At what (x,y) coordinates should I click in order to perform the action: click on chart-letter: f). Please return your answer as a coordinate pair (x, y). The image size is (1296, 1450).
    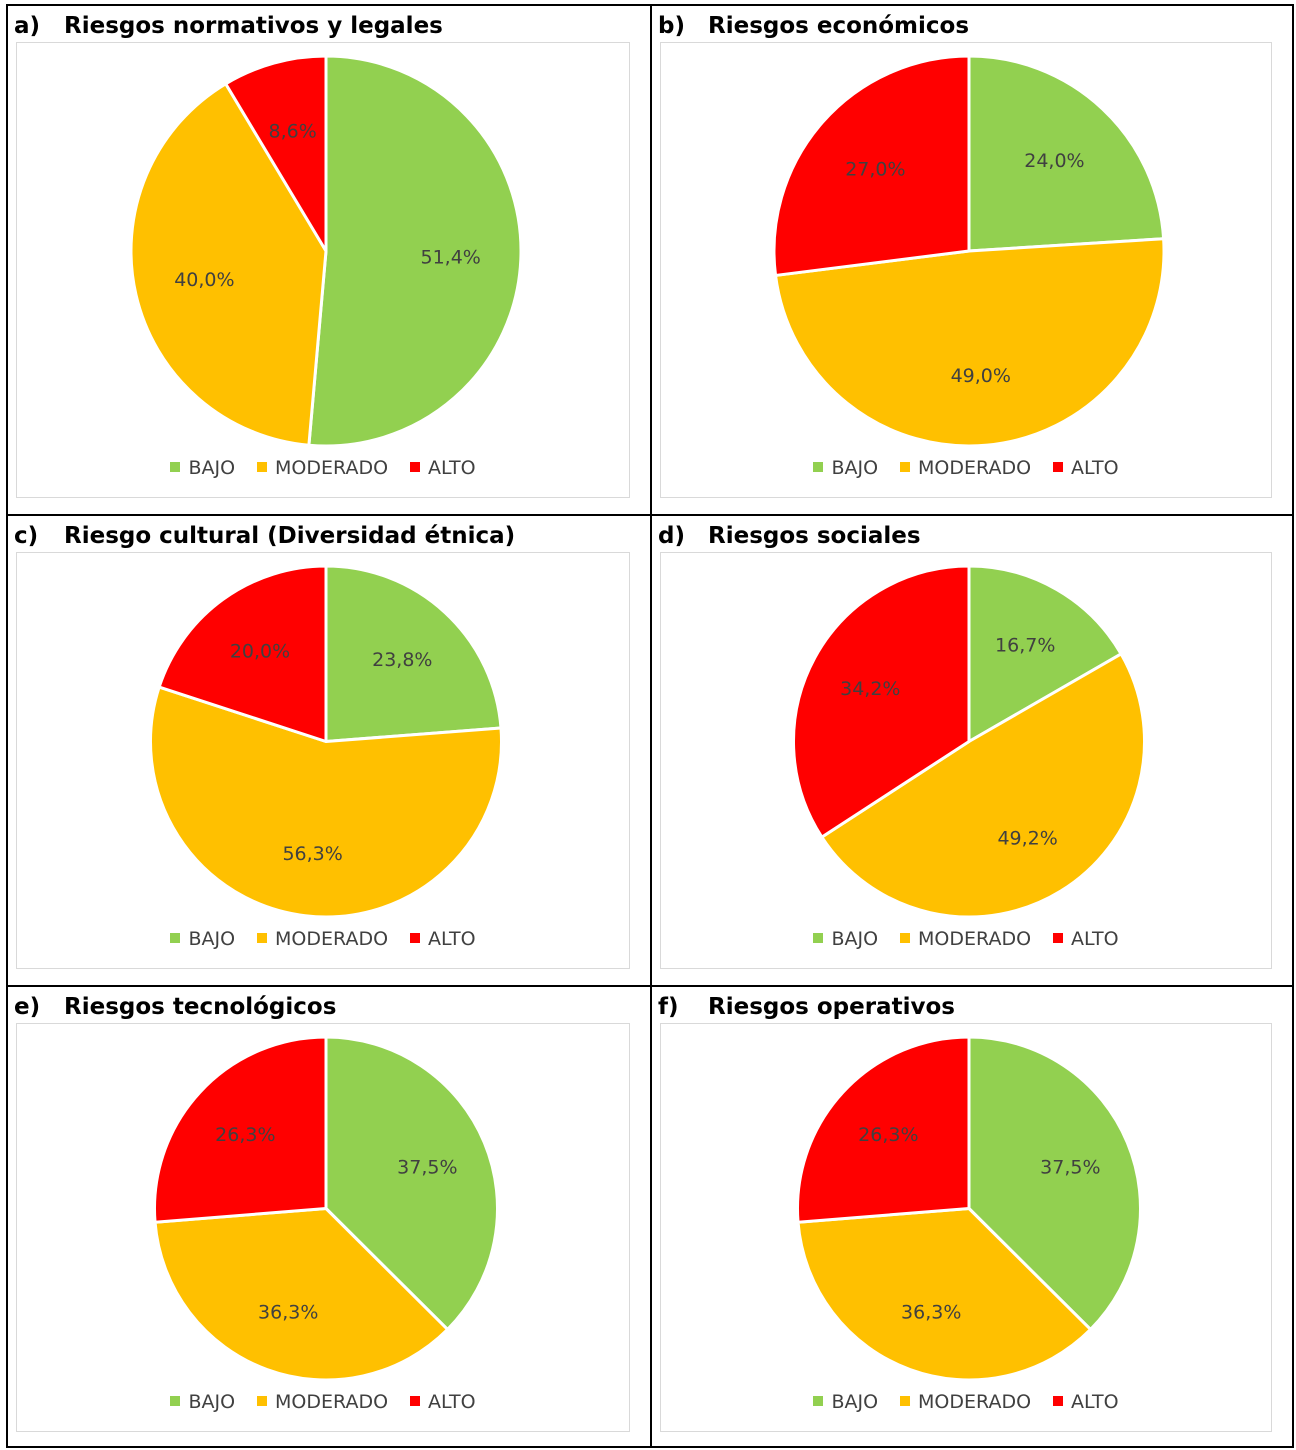
    Looking at the image, I should click on (668, 1007).